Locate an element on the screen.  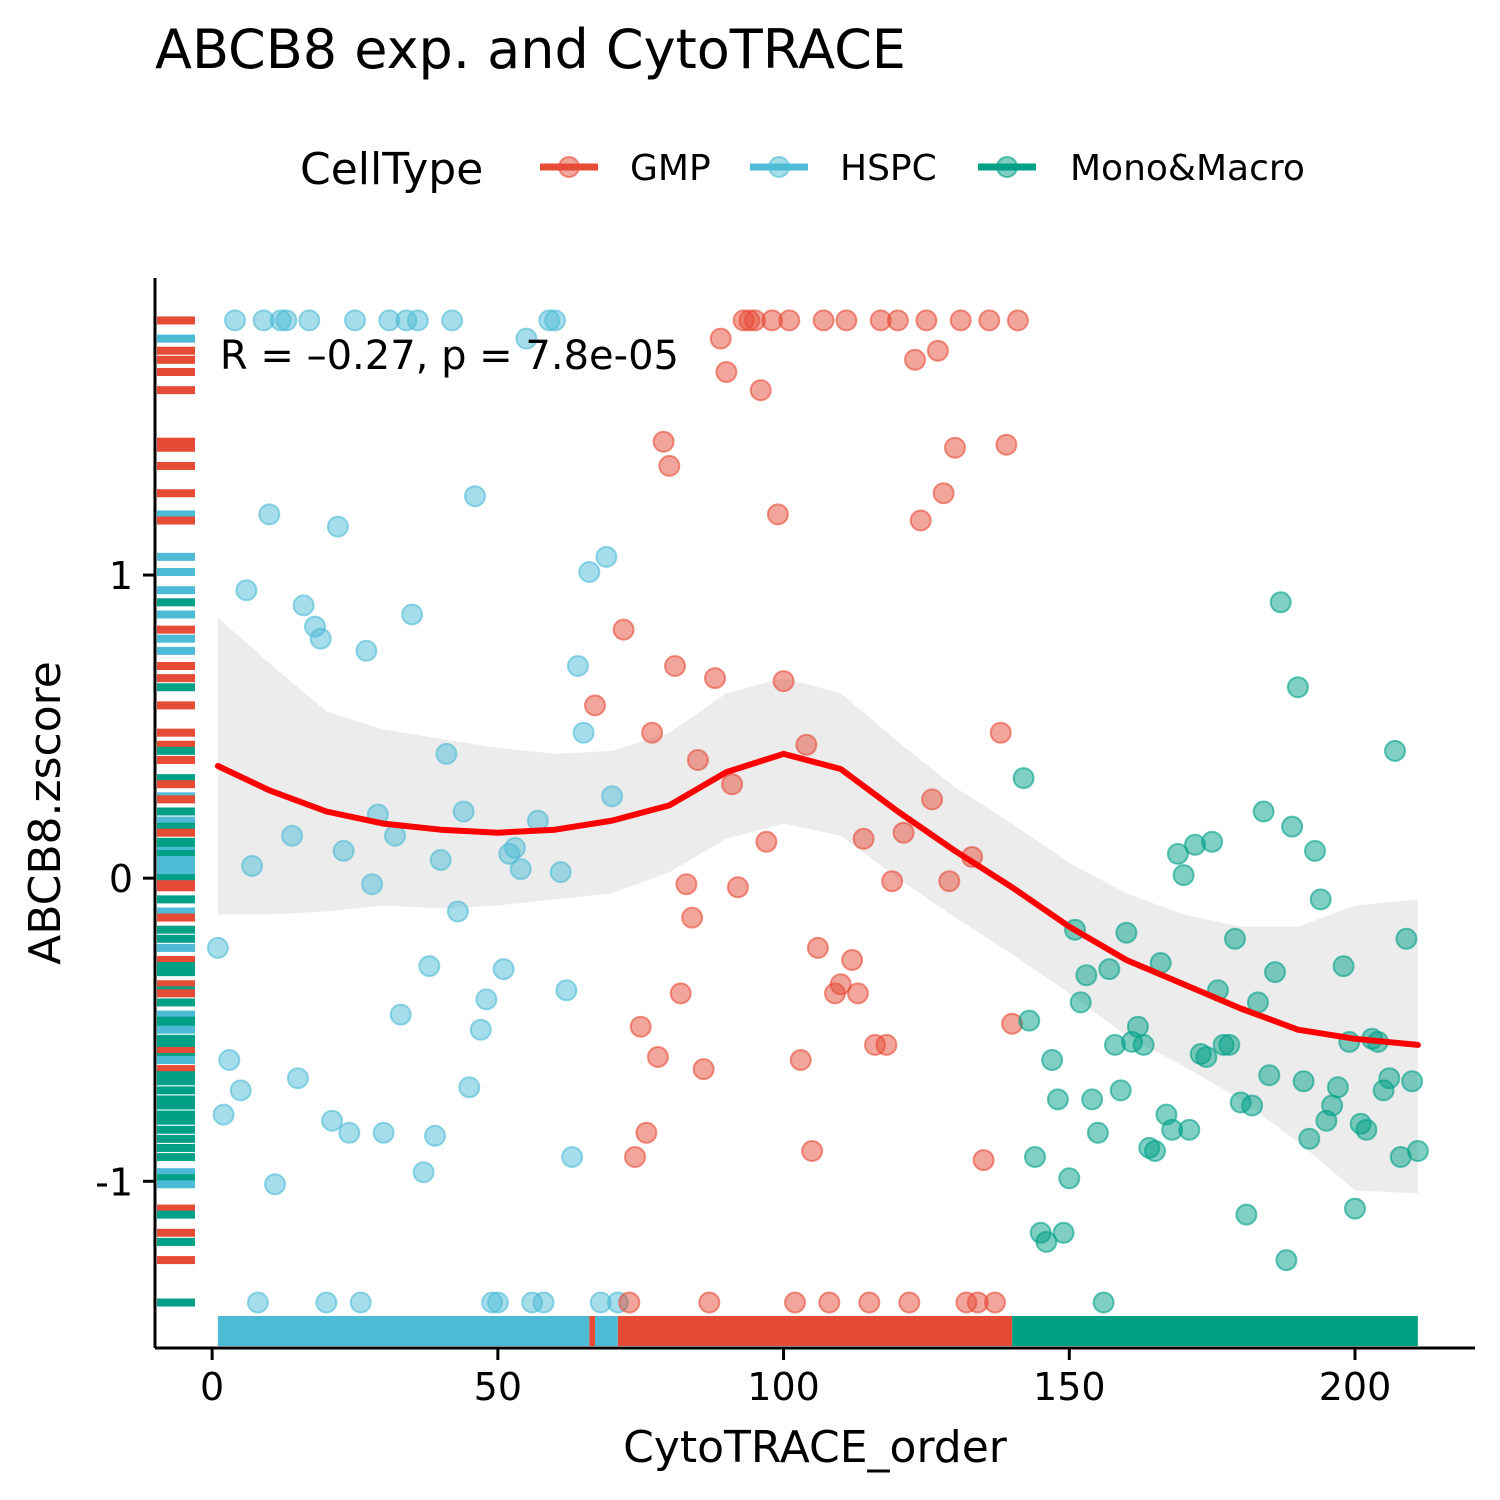
legend-label: Mono&Macro is located at coordinates (1187, 168).